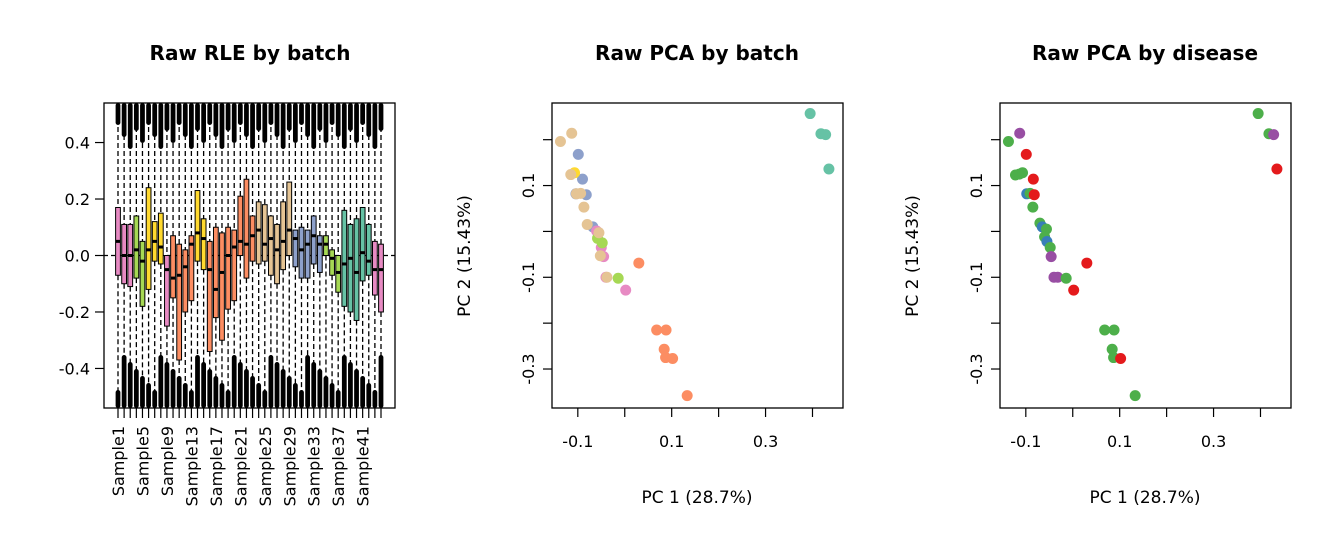 This screenshot has height=537, width=1344. Describe the element at coordinates (1144, 498) in the screenshot. I see `pca-disease-xlabel: PC 1 (28.7%)` at that location.